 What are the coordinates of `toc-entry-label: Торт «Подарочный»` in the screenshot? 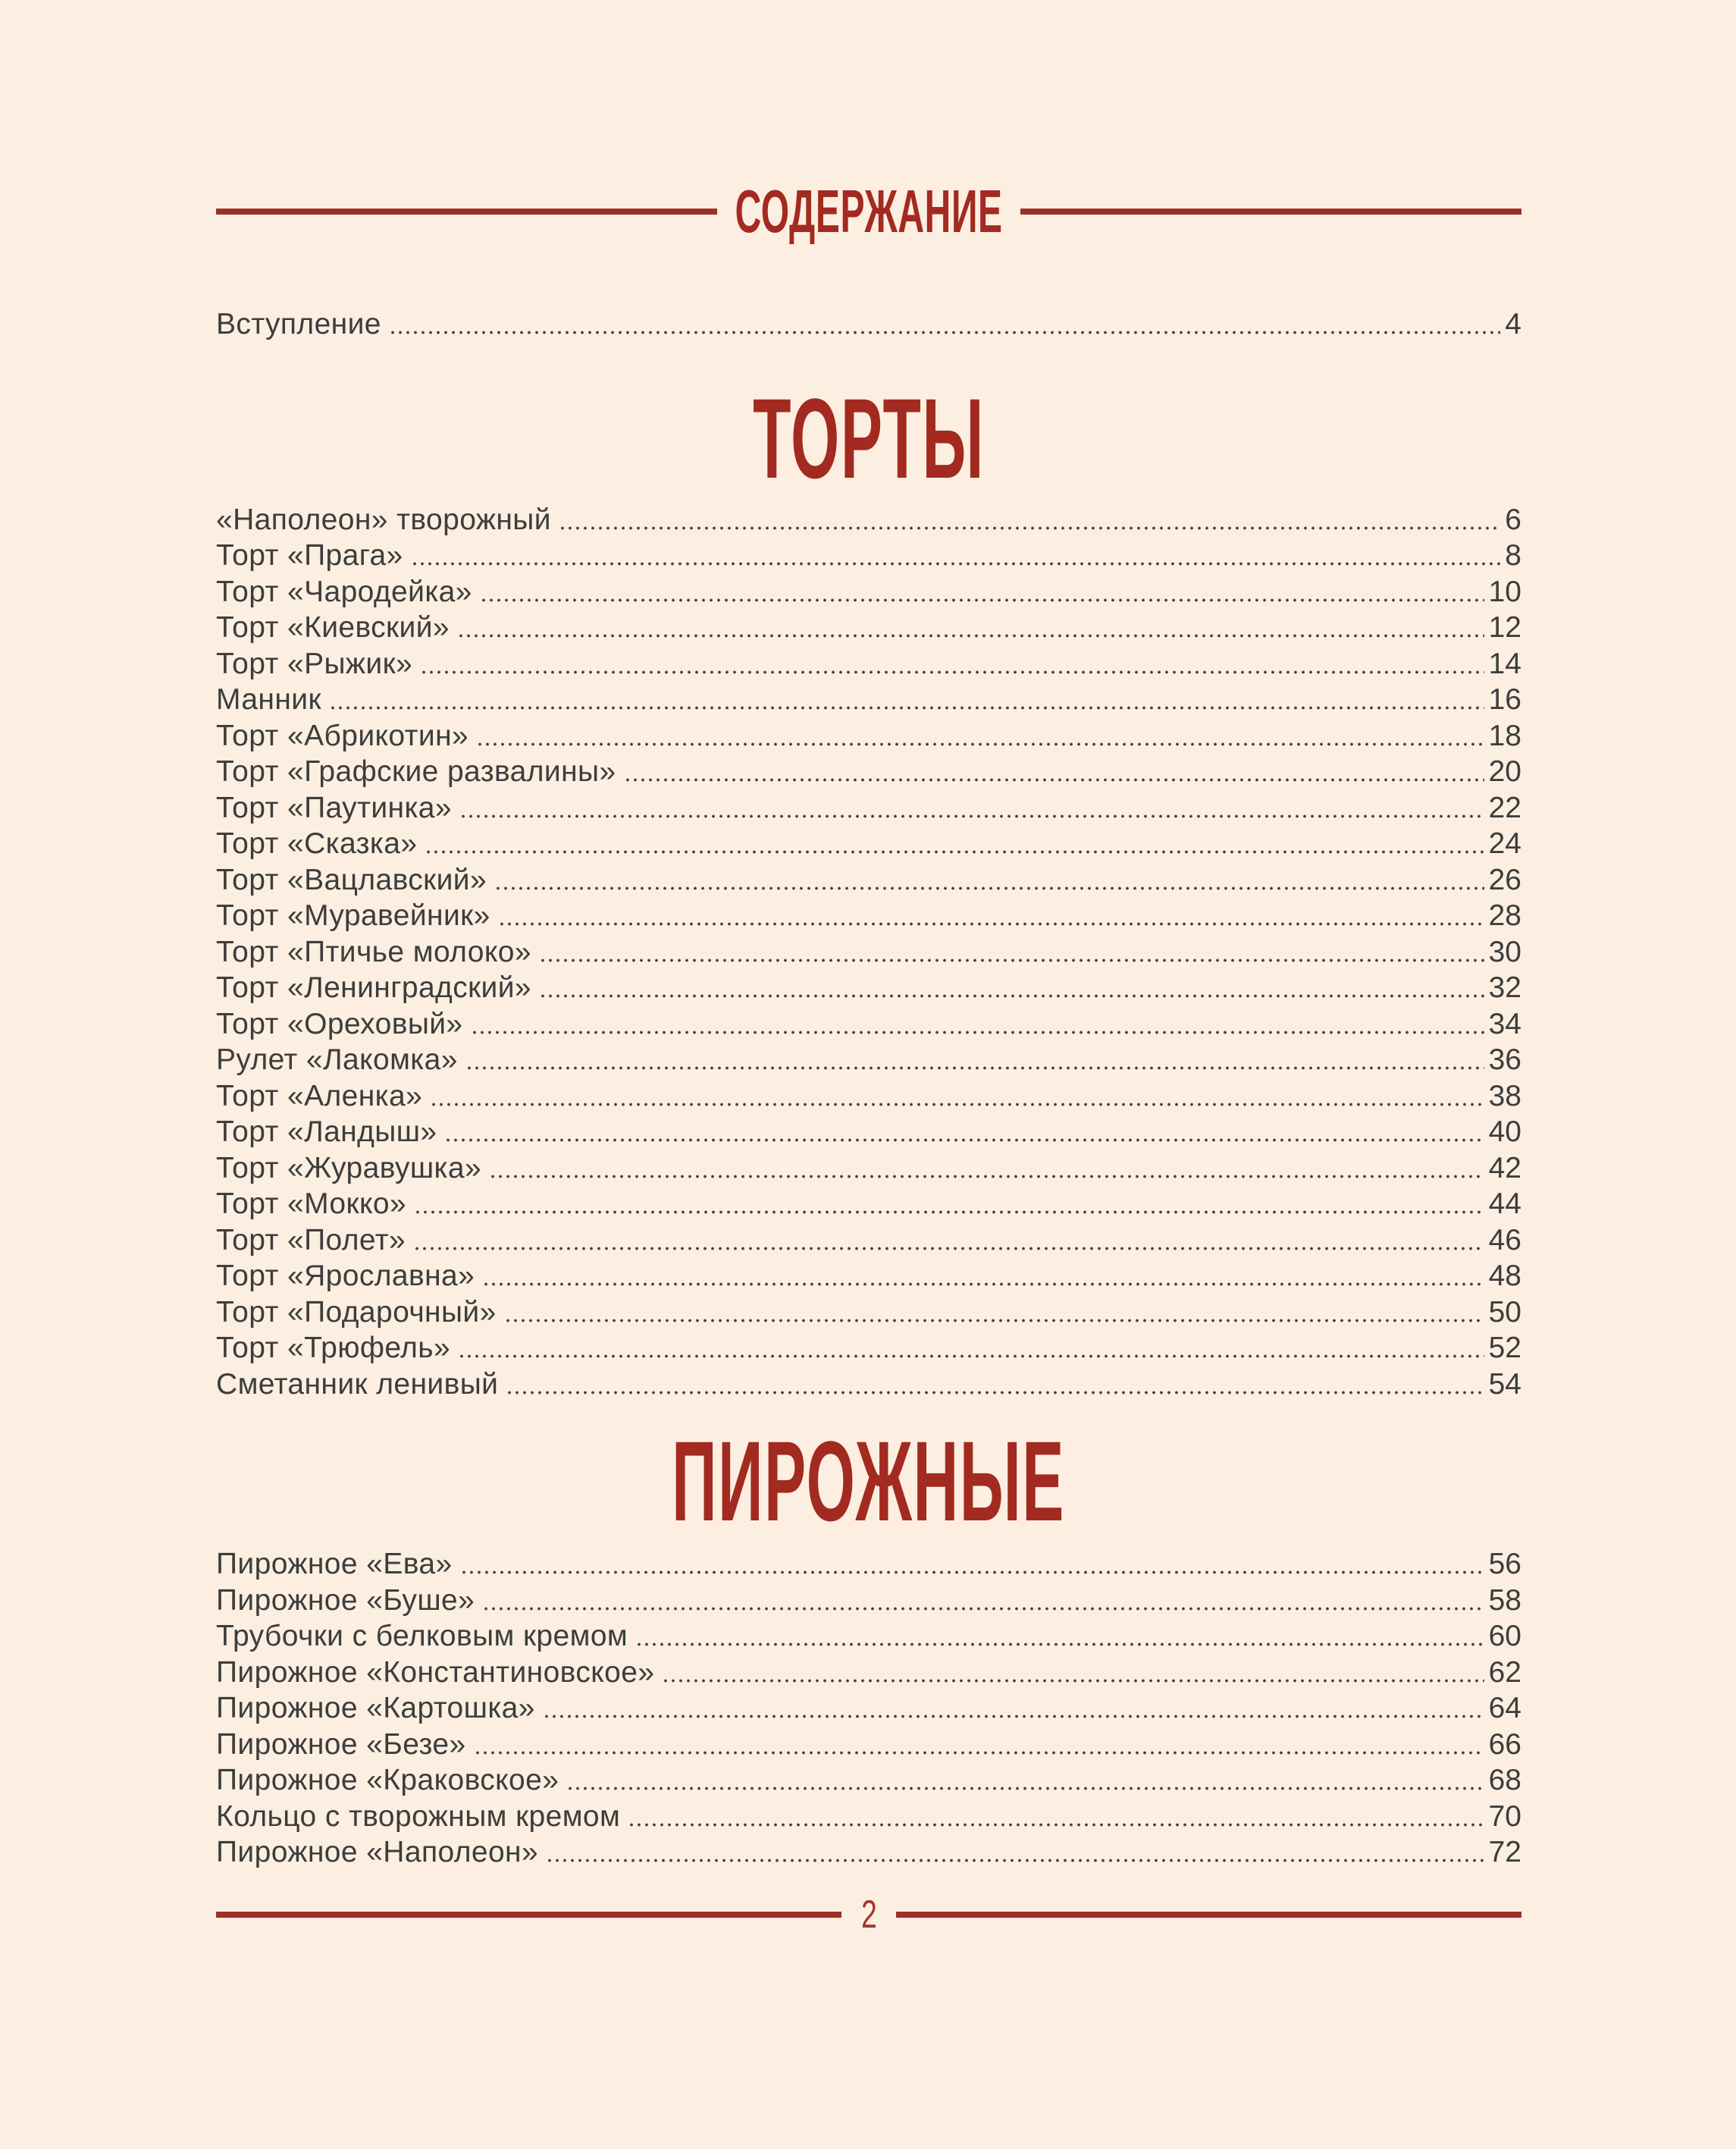 It's located at (356, 1312).